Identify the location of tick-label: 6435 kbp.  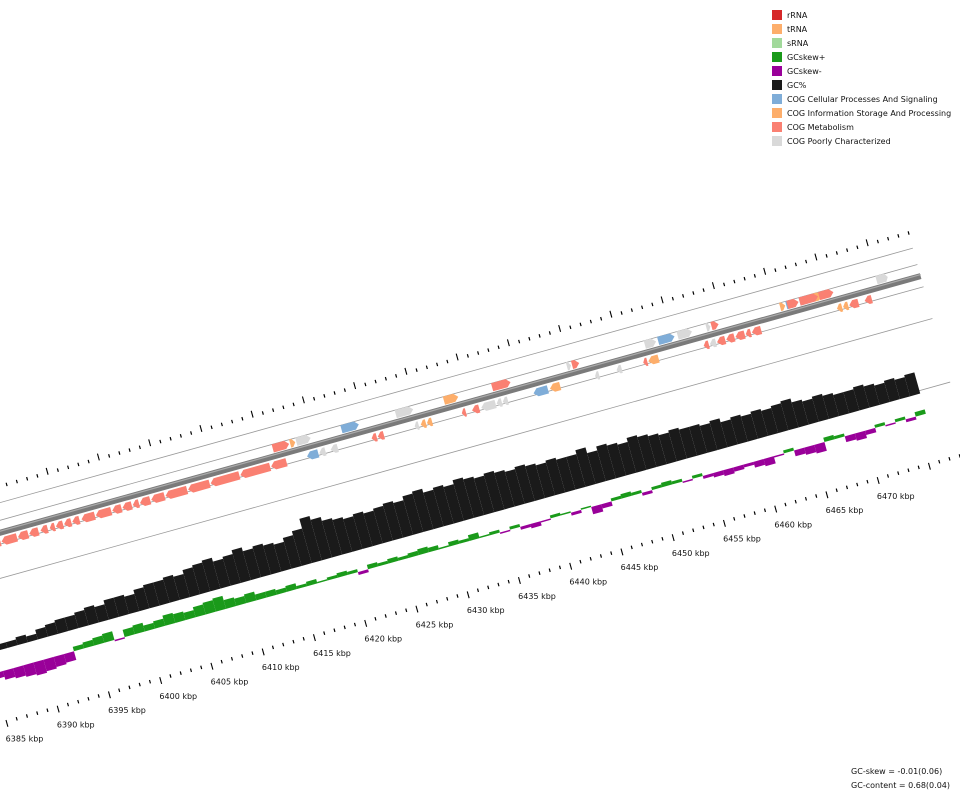
(537, 596).